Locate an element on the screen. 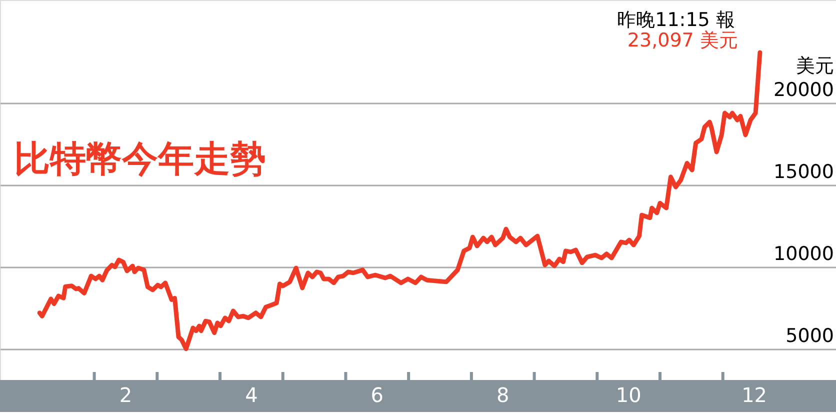 The width and height of the screenshot is (836, 414). annotation: 23,097 美元 is located at coordinates (682, 40).